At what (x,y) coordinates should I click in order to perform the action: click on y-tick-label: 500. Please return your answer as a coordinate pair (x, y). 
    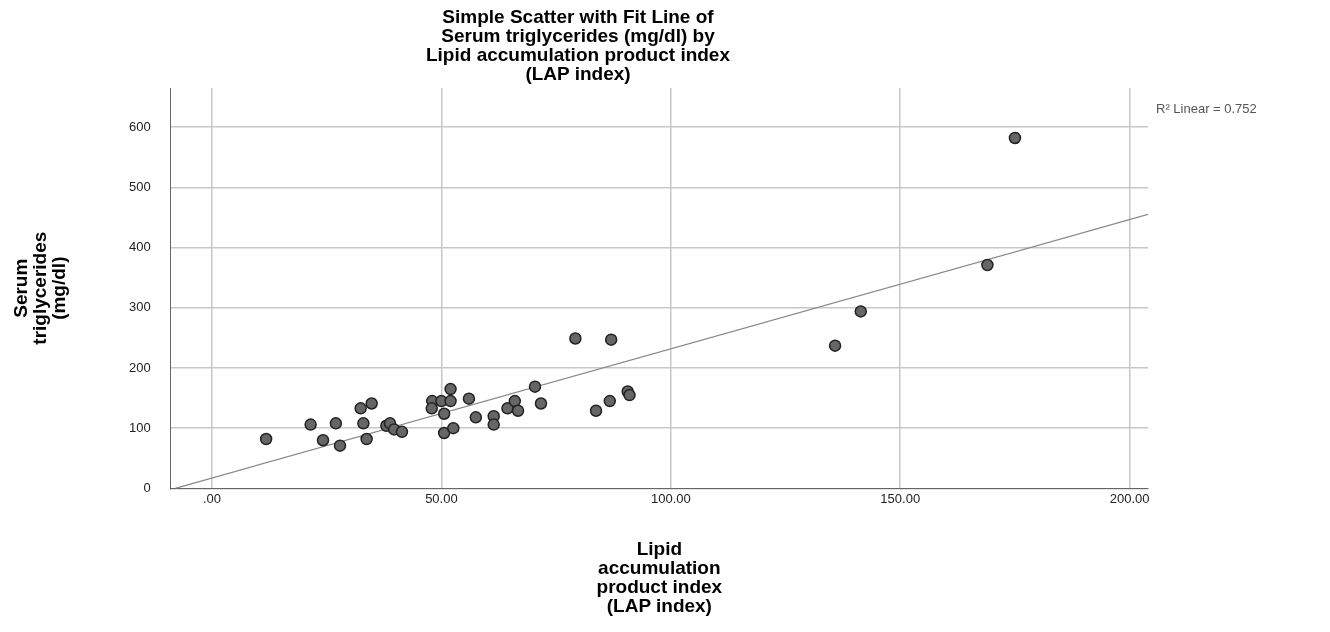
    Looking at the image, I should click on (139, 186).